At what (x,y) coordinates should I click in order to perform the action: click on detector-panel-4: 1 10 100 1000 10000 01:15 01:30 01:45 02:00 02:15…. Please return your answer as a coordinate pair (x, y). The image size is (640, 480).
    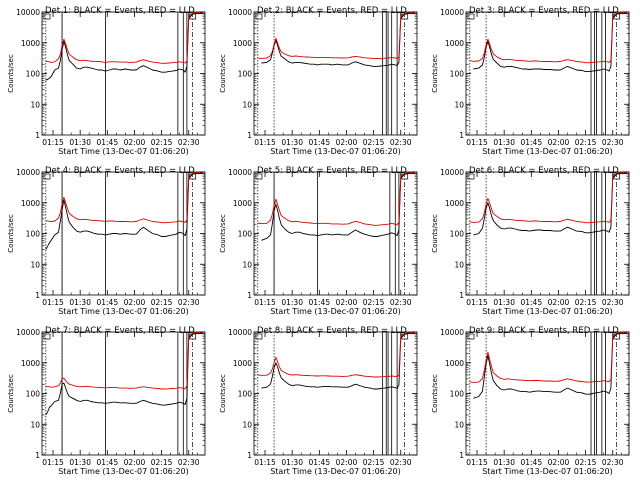
    Looking at the image, I should click on (106, 241).